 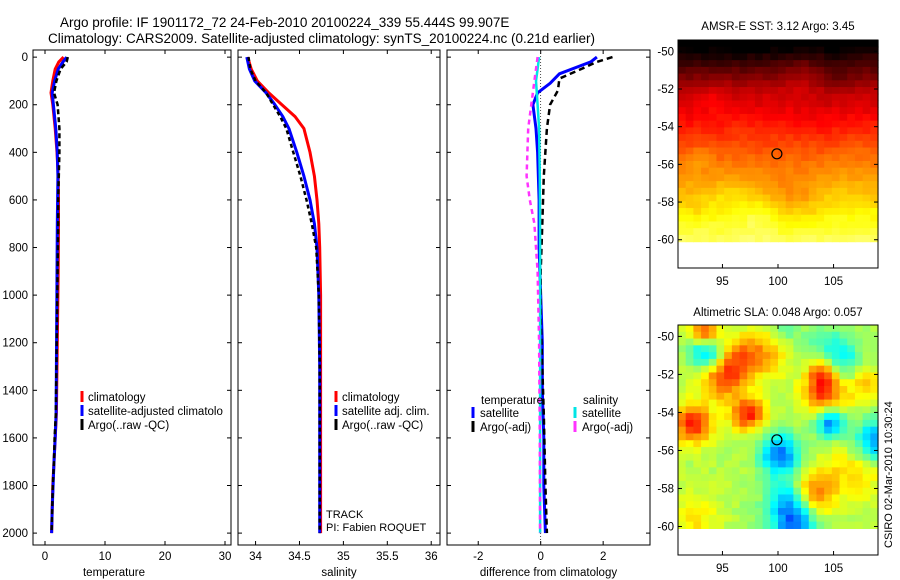 I want to click on temperature-profile-legend-label: satellite-adjusted climatolo, so click(x=155, y=412).